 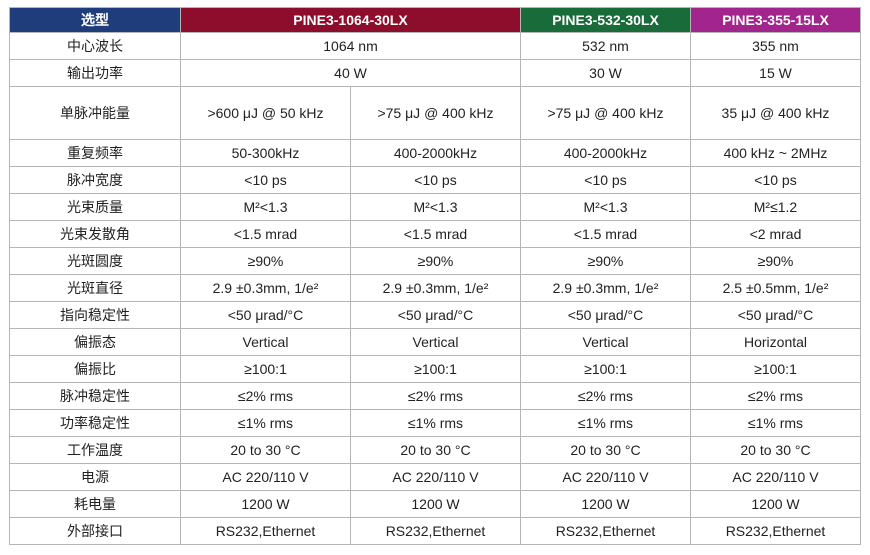 I want to click on row-power-stability: 功率稳定性 ≤1% rms ≤1% rms ≤1% rms ≤1% rms, so click(x=435, y=423).